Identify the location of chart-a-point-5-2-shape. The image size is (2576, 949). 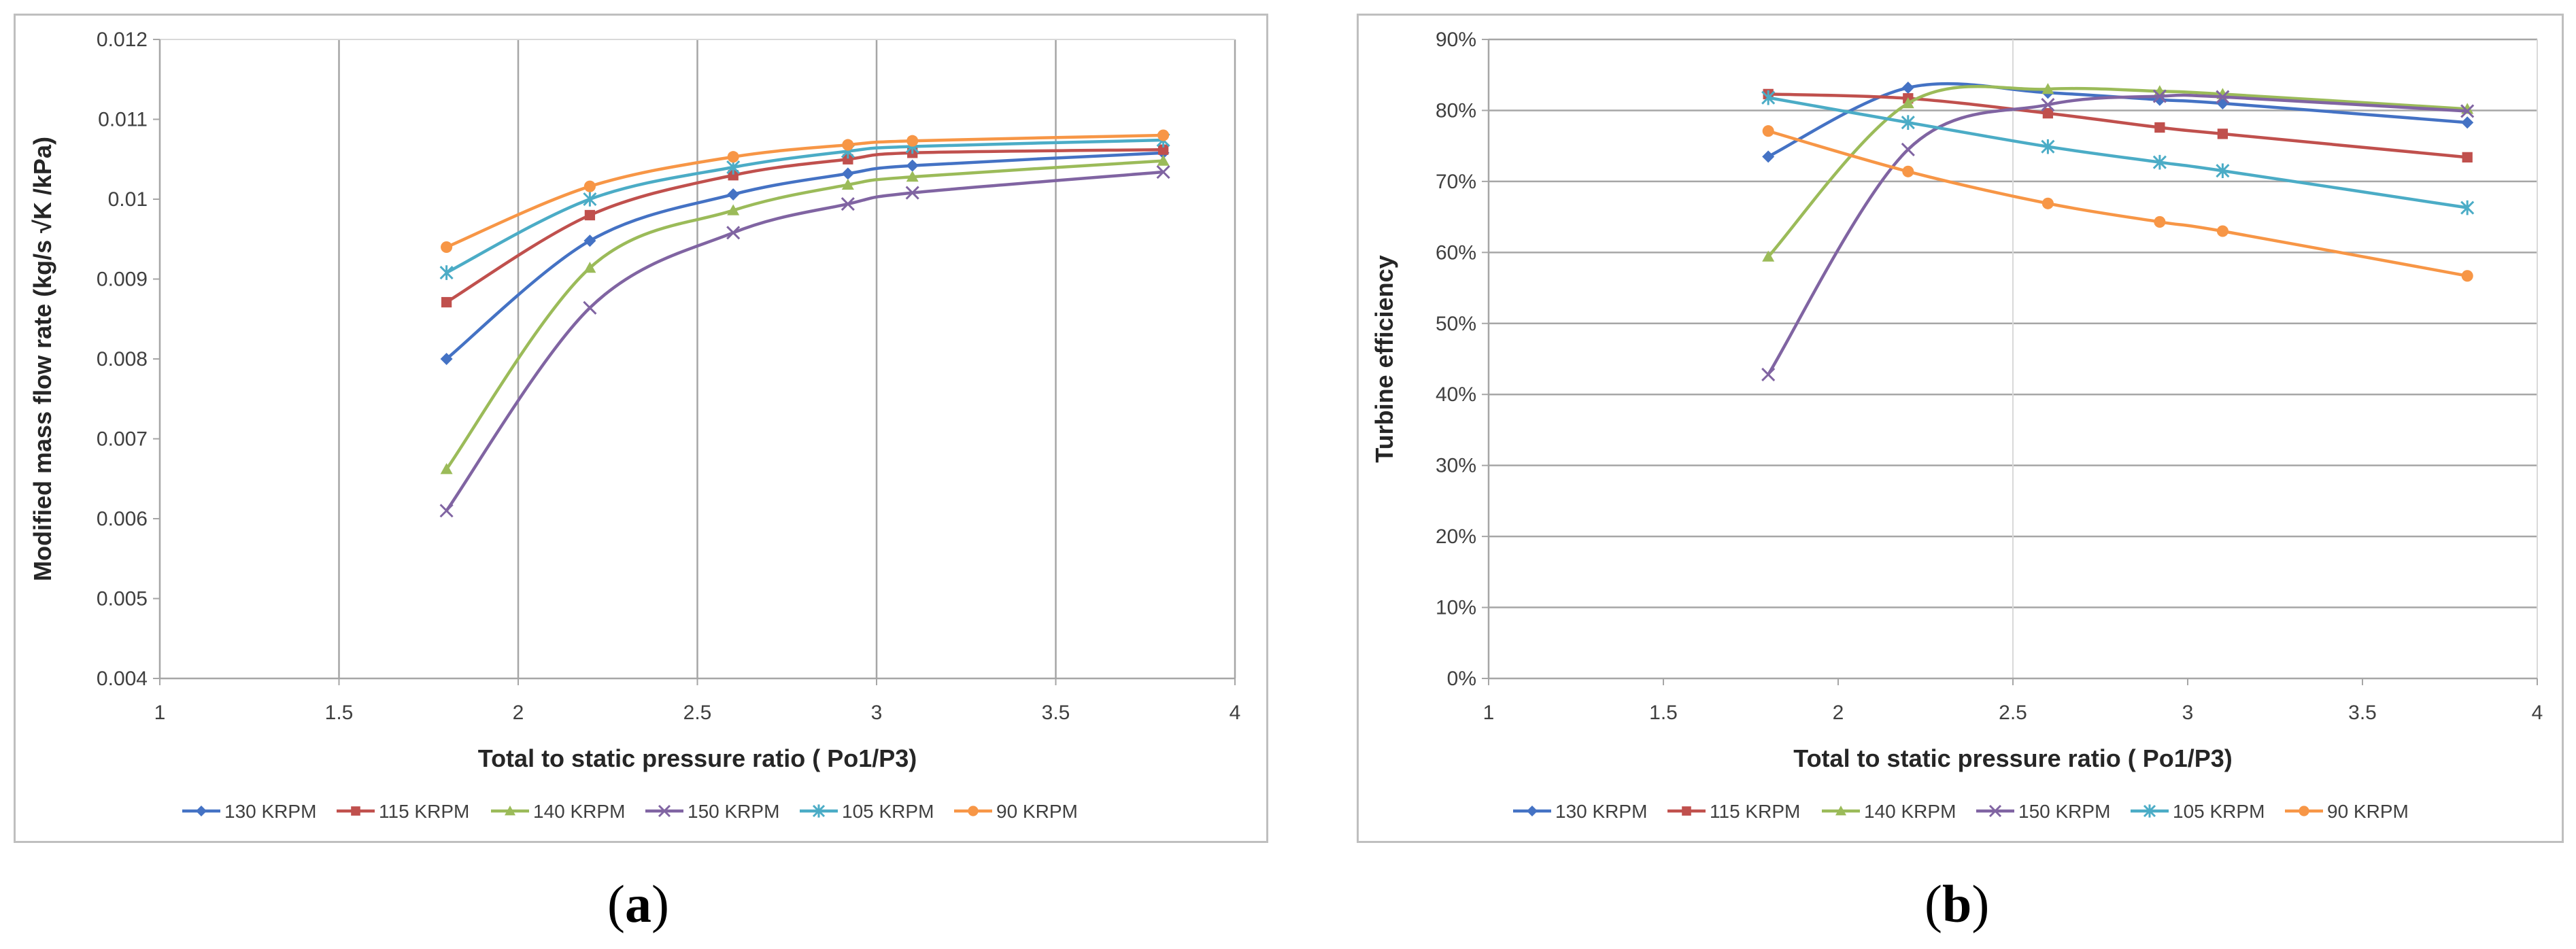
(733, 157).